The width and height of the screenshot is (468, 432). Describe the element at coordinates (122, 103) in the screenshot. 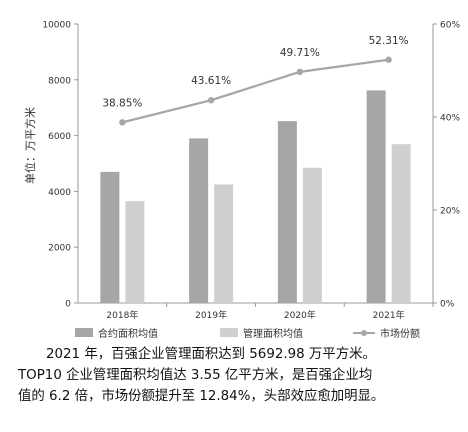

I see `share-data-label: 38.85%` at that location.